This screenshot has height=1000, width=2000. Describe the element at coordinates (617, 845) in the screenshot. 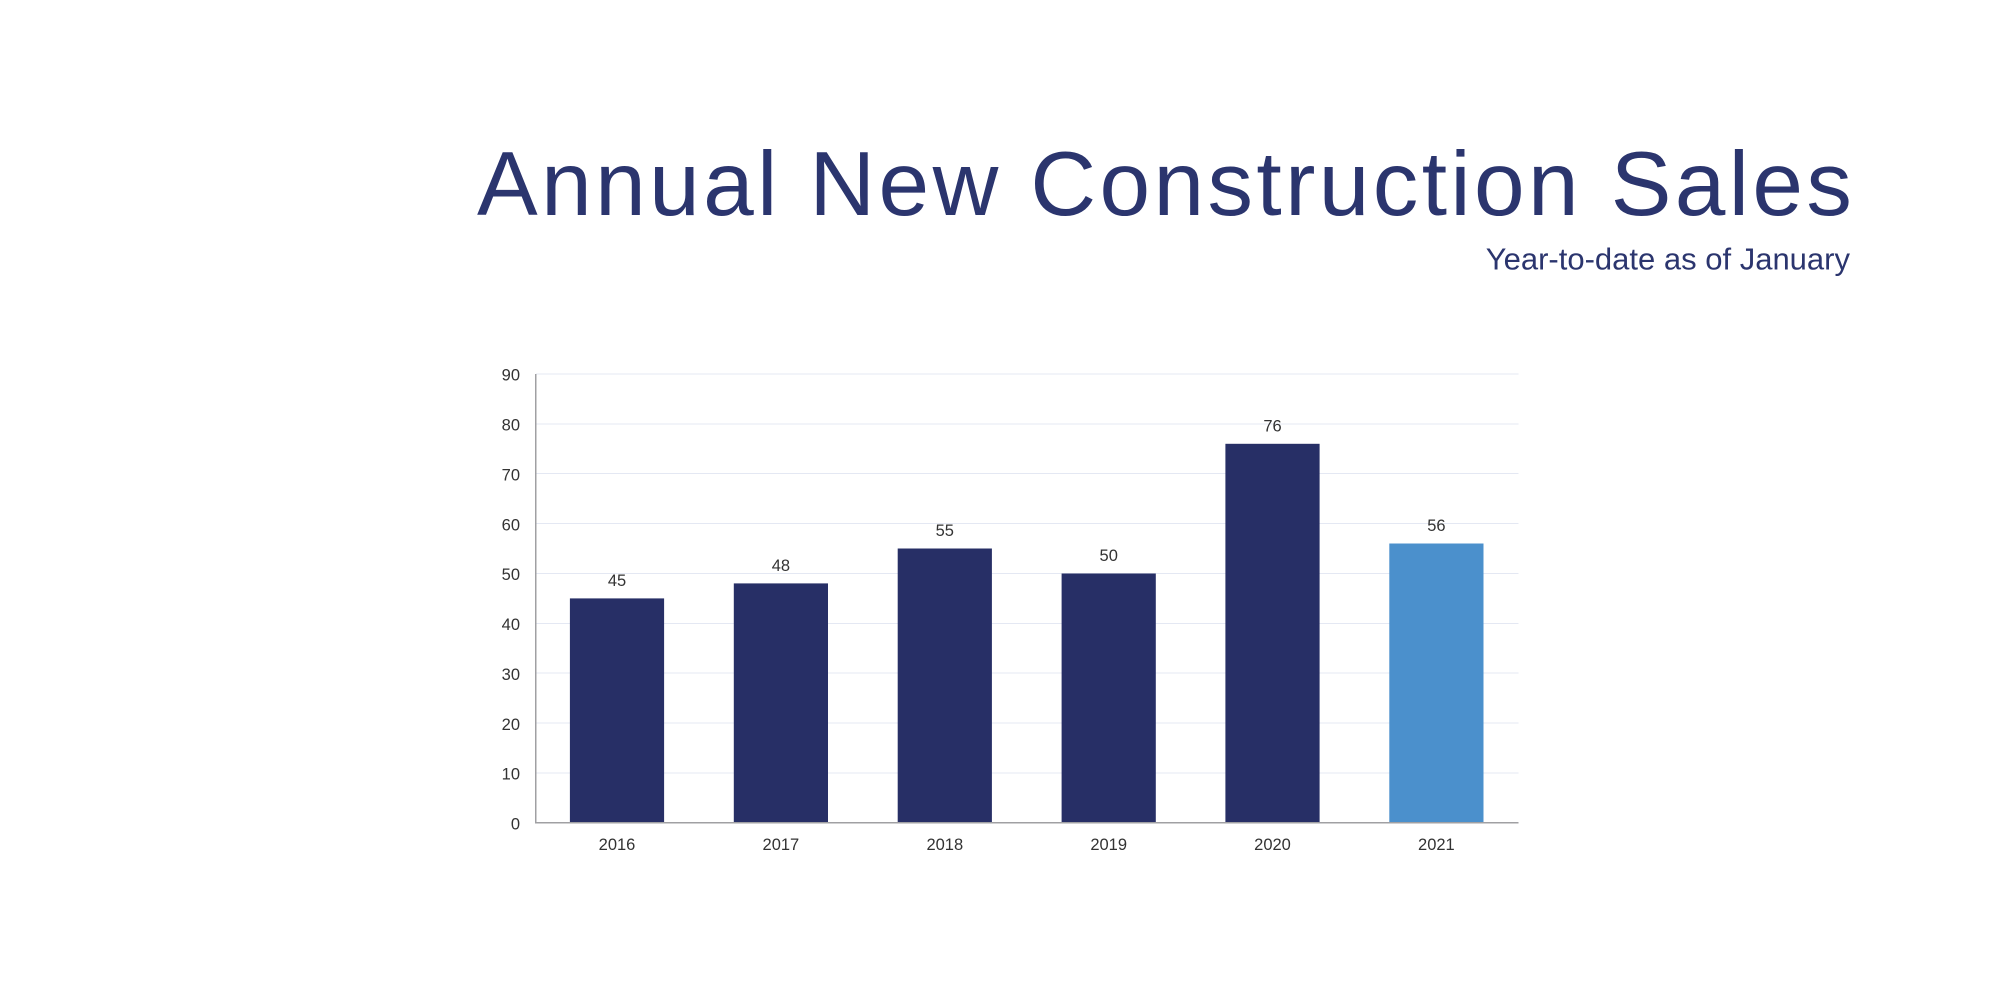

I see `svg-text: 2016` at that location.